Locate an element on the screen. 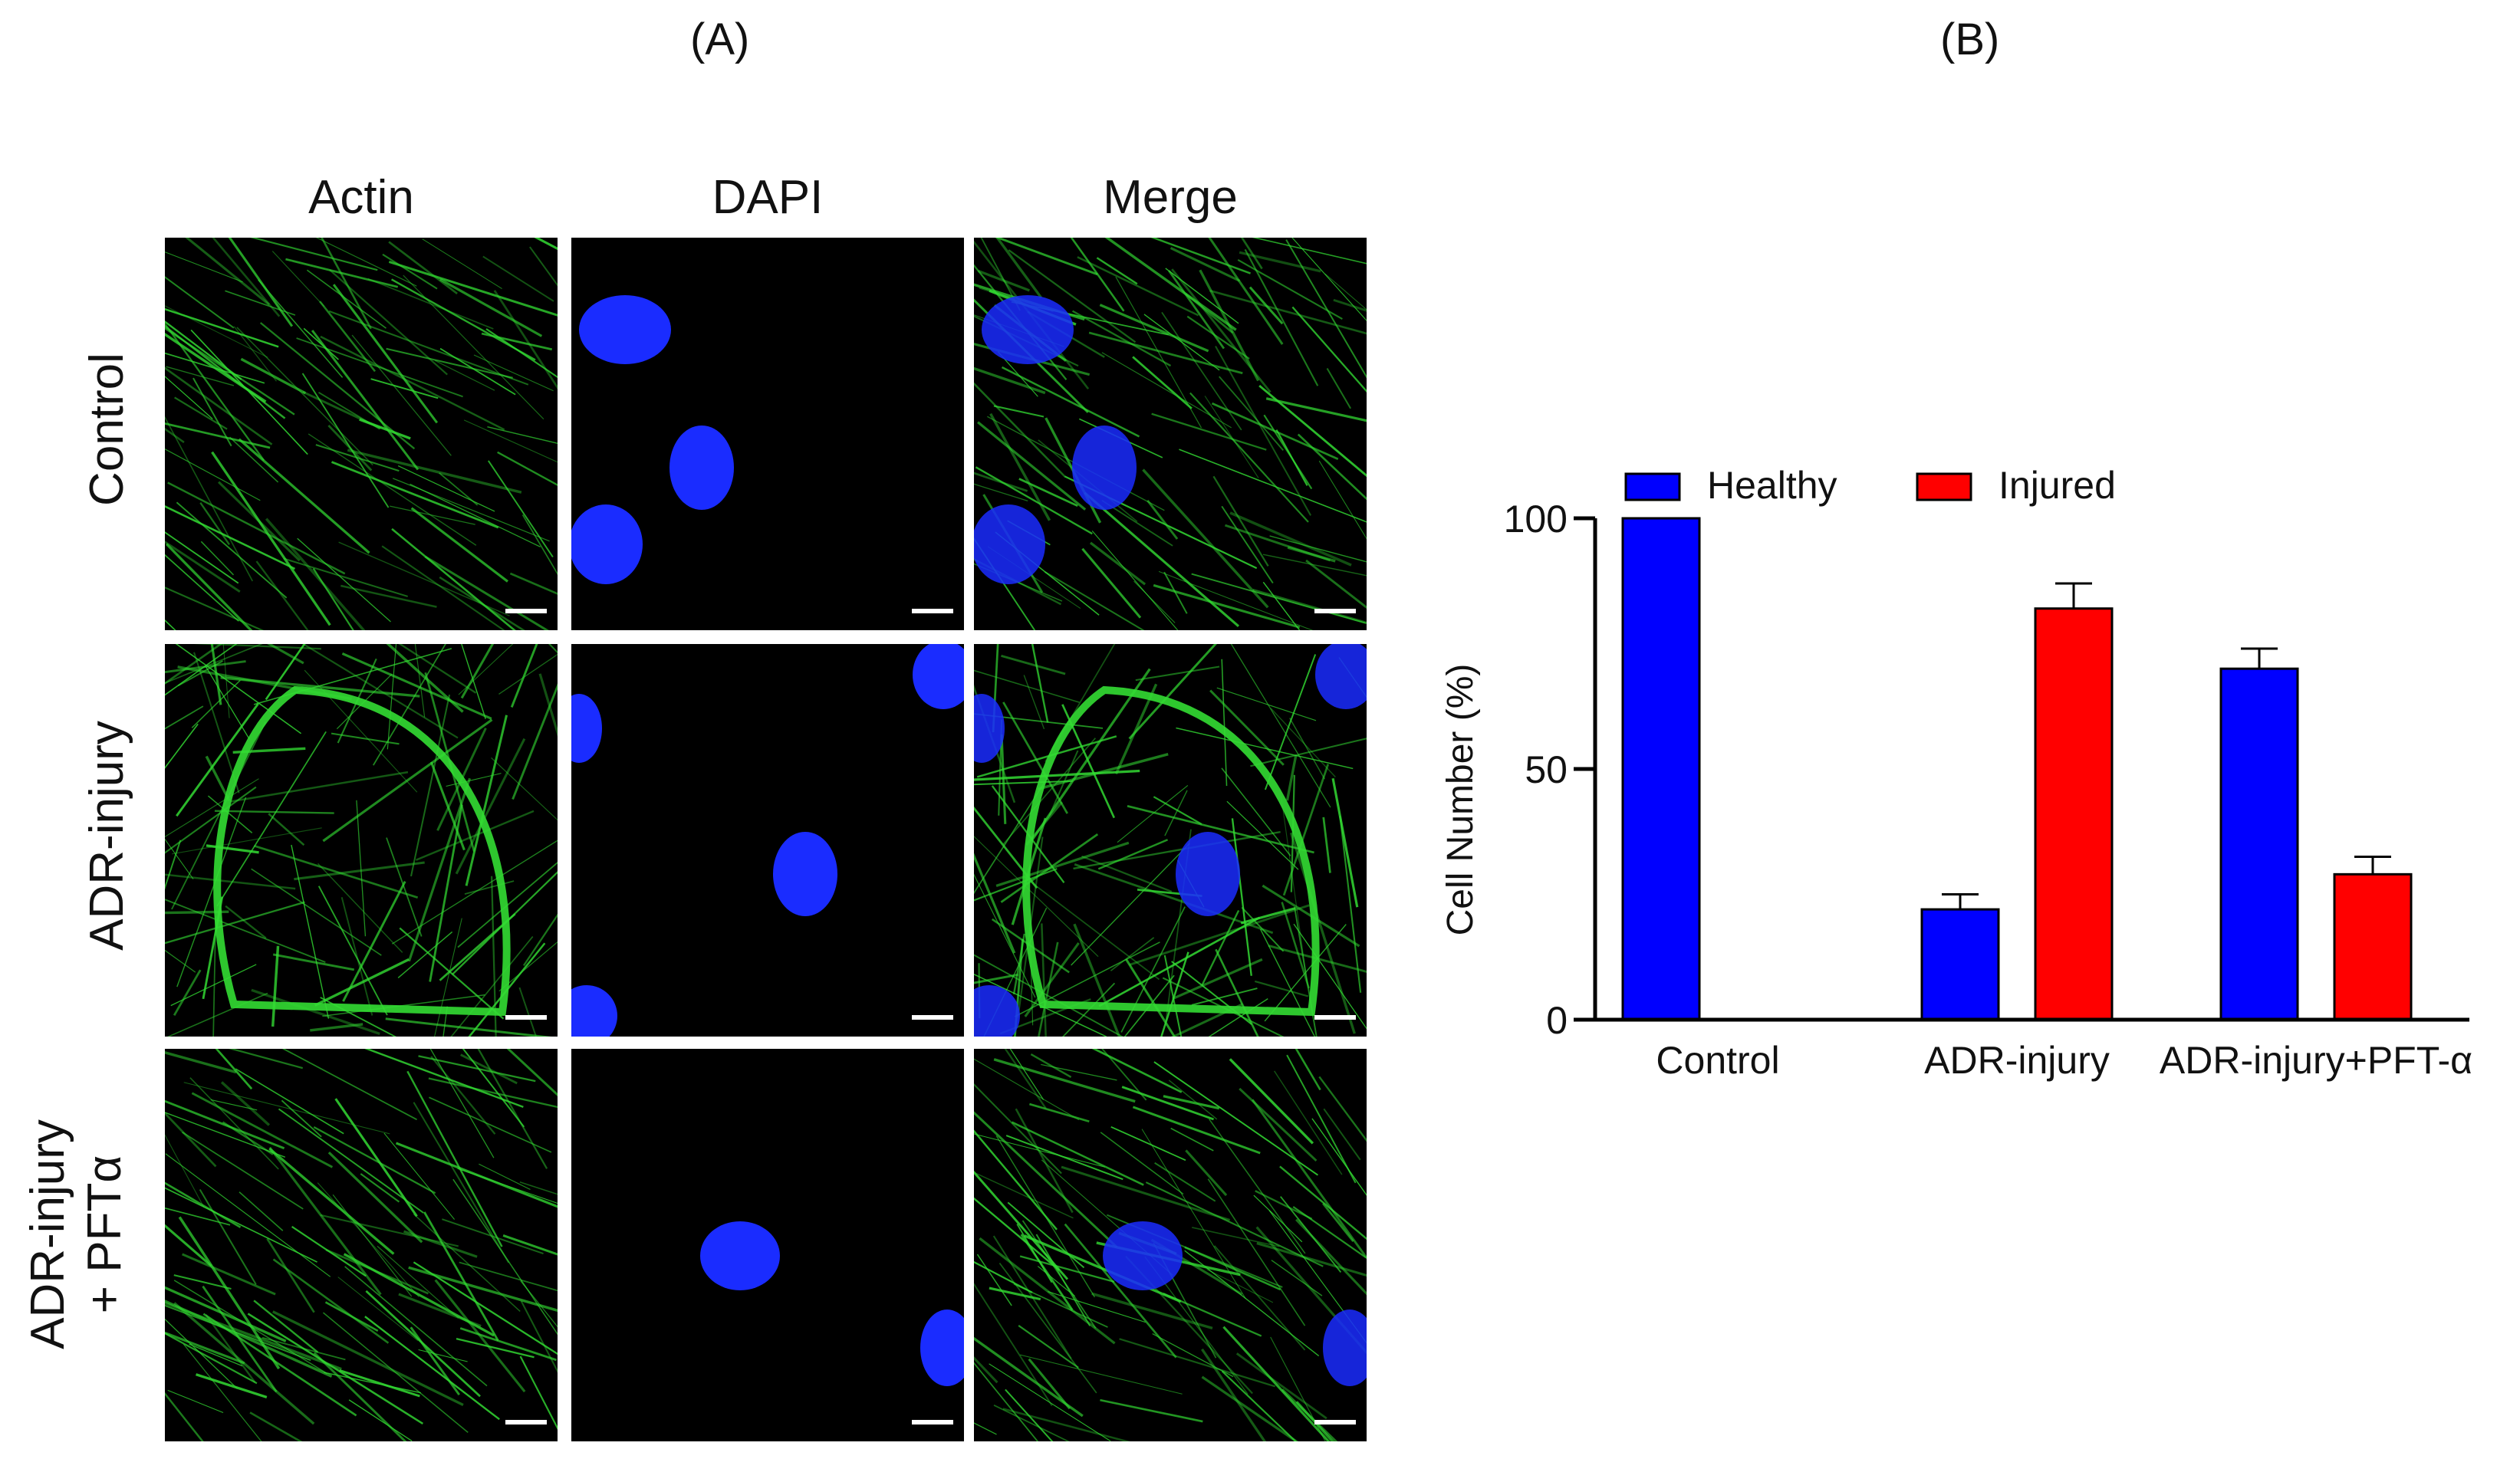  panel-a-letter: (A) is located at coordinates (720, 39).